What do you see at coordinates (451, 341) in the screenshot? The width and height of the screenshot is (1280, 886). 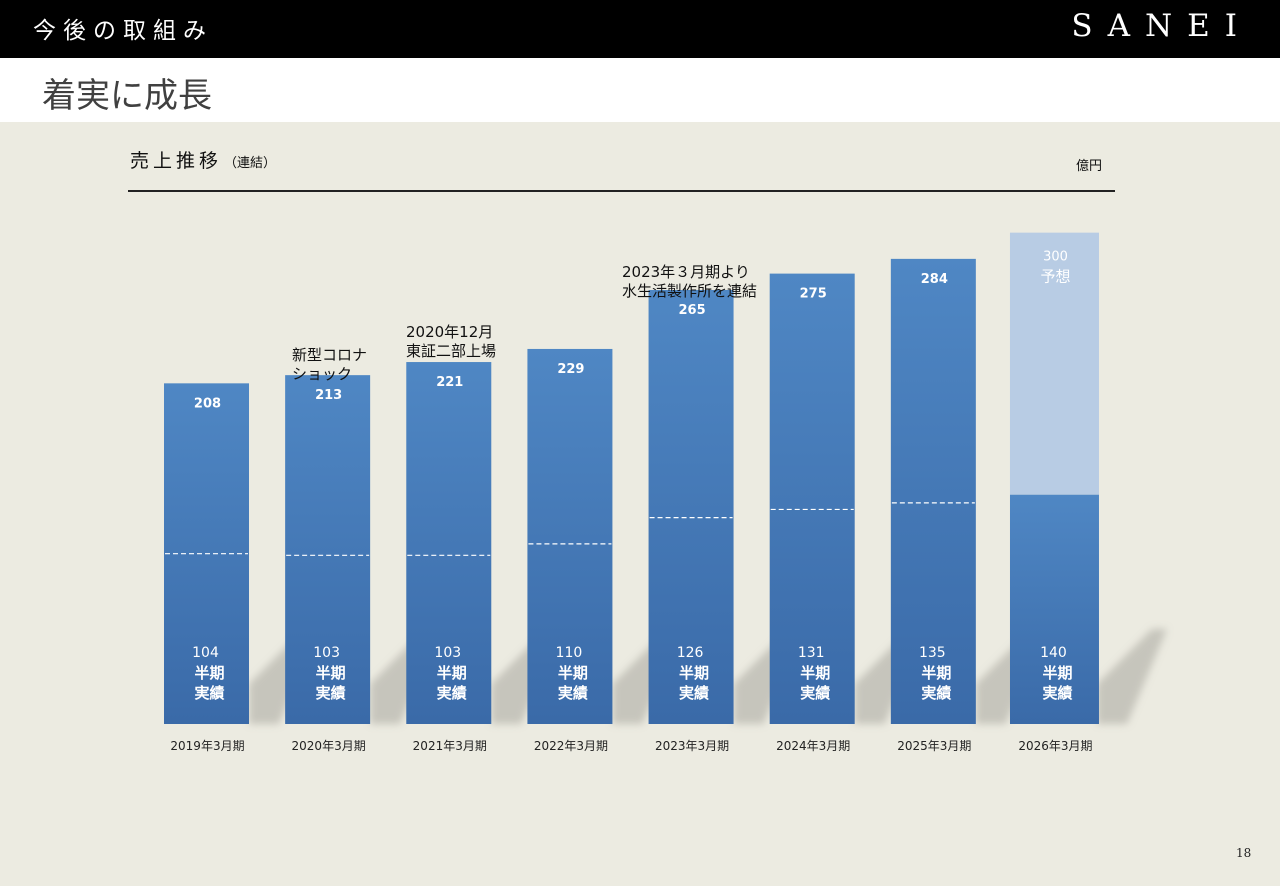 I see `chart-annotation: 2020年12月 東証二部上場` at bounding box center [451, 341].